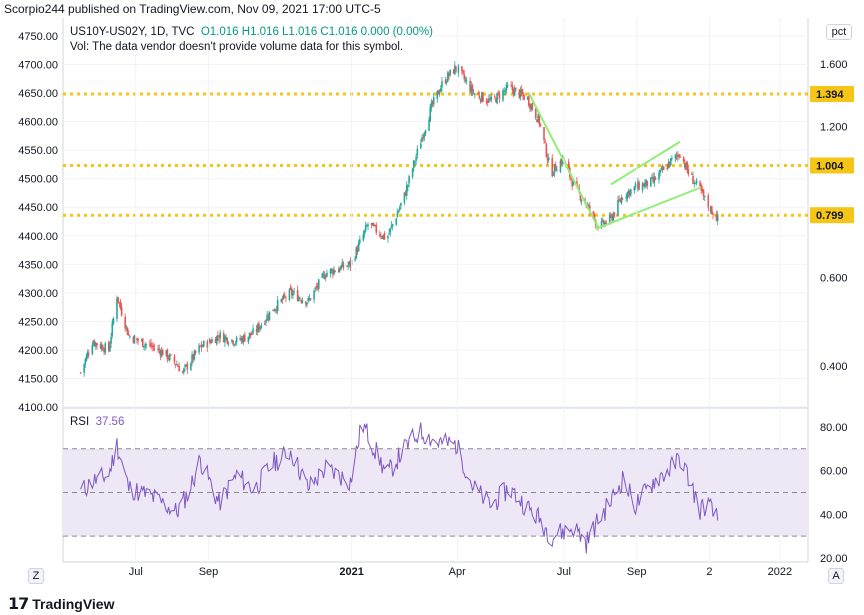  I want to click on auto-scale-button: A, so click(836, 576).